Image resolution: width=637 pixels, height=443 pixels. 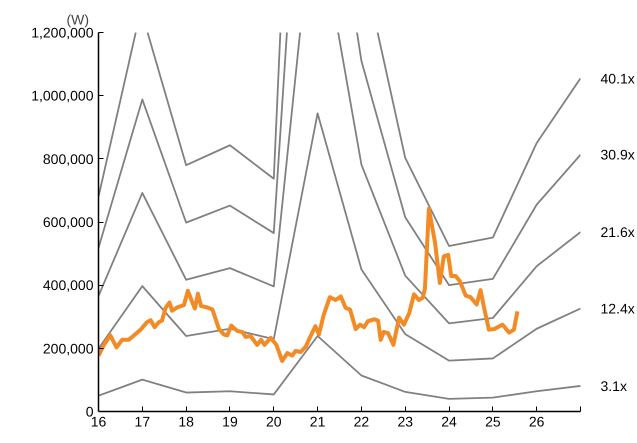 What do you see at coordinates (617, 308) in the screenshot?
I see `series-label: 12.4x` at bounding box center [617, 308].